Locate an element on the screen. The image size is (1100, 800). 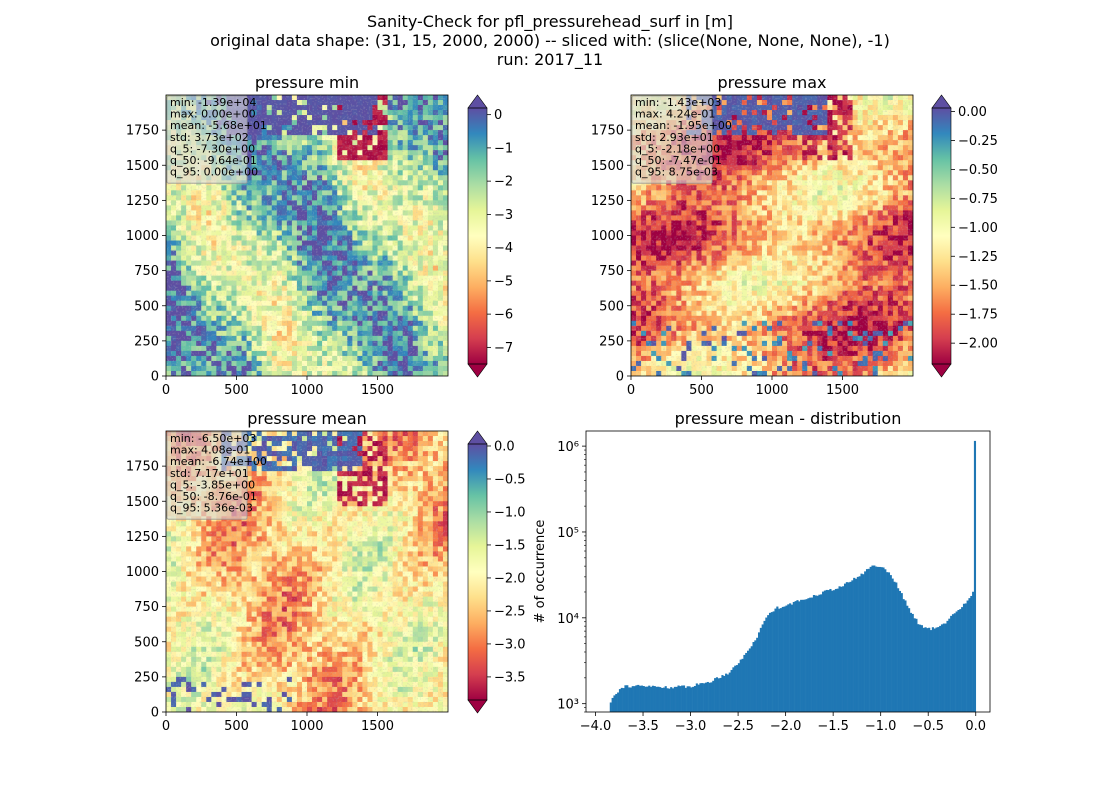
colorbar-tick-label: −7 is located at coordinates (503, 348).